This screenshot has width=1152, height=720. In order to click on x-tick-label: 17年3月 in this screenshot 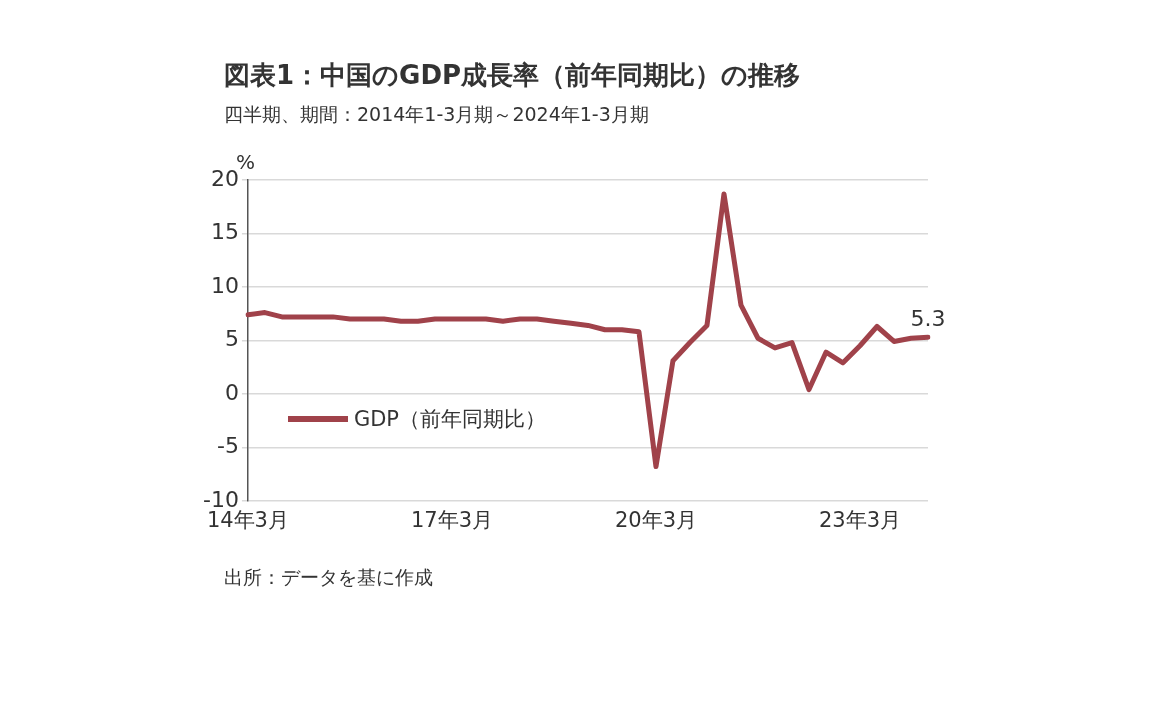, I will do `click(451, 519)`.